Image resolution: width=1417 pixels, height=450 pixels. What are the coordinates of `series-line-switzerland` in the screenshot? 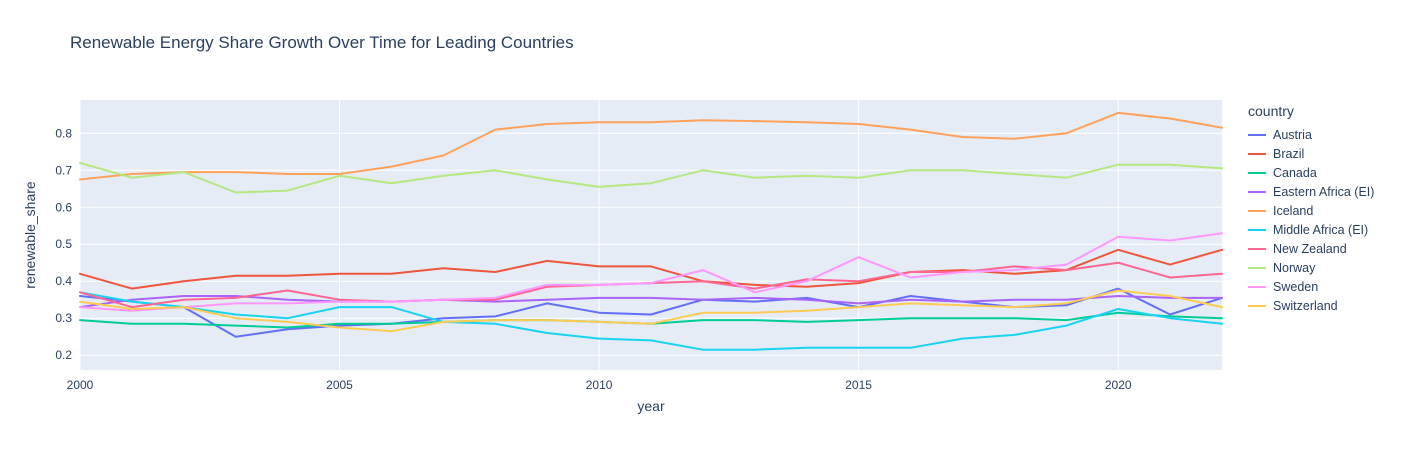 It's located at (651, 311).